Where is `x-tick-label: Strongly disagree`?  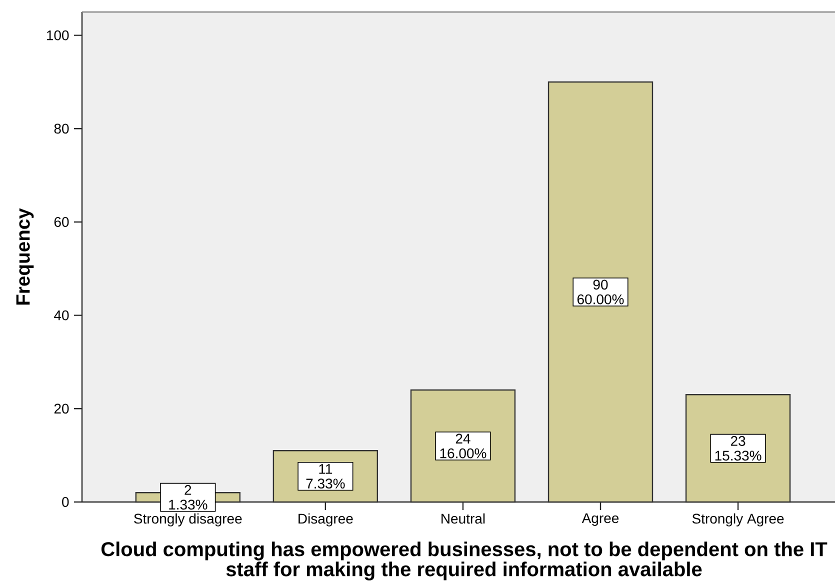
x-tick-label: Strongly disagree is located at coordinates (188, 519).